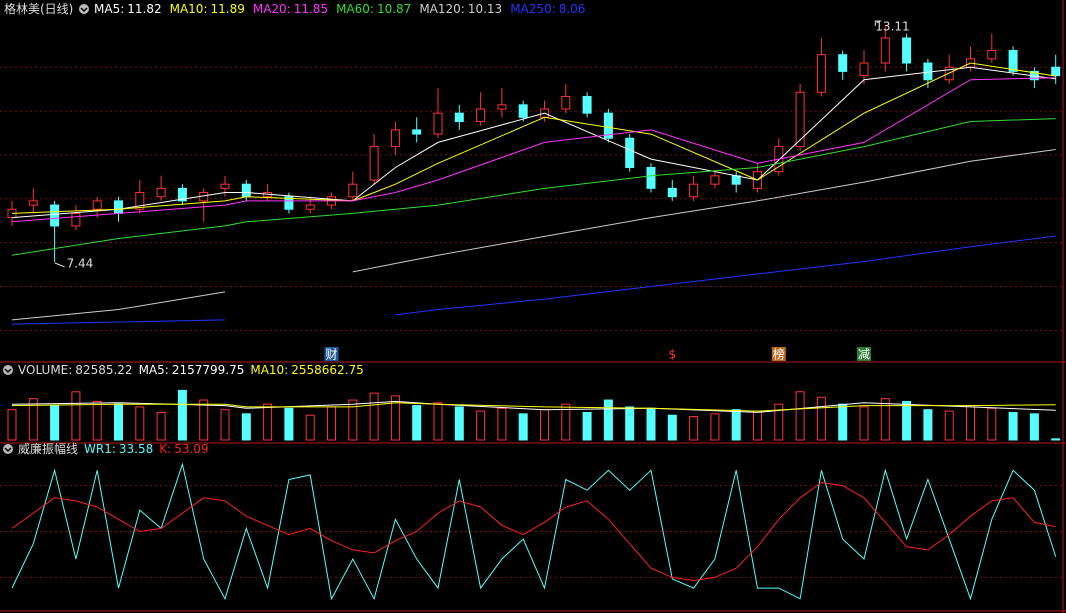  What do you see at coordinates (672, 355) in the screenshot?
I see `event-marker: $` at bounding box center [672, 355].